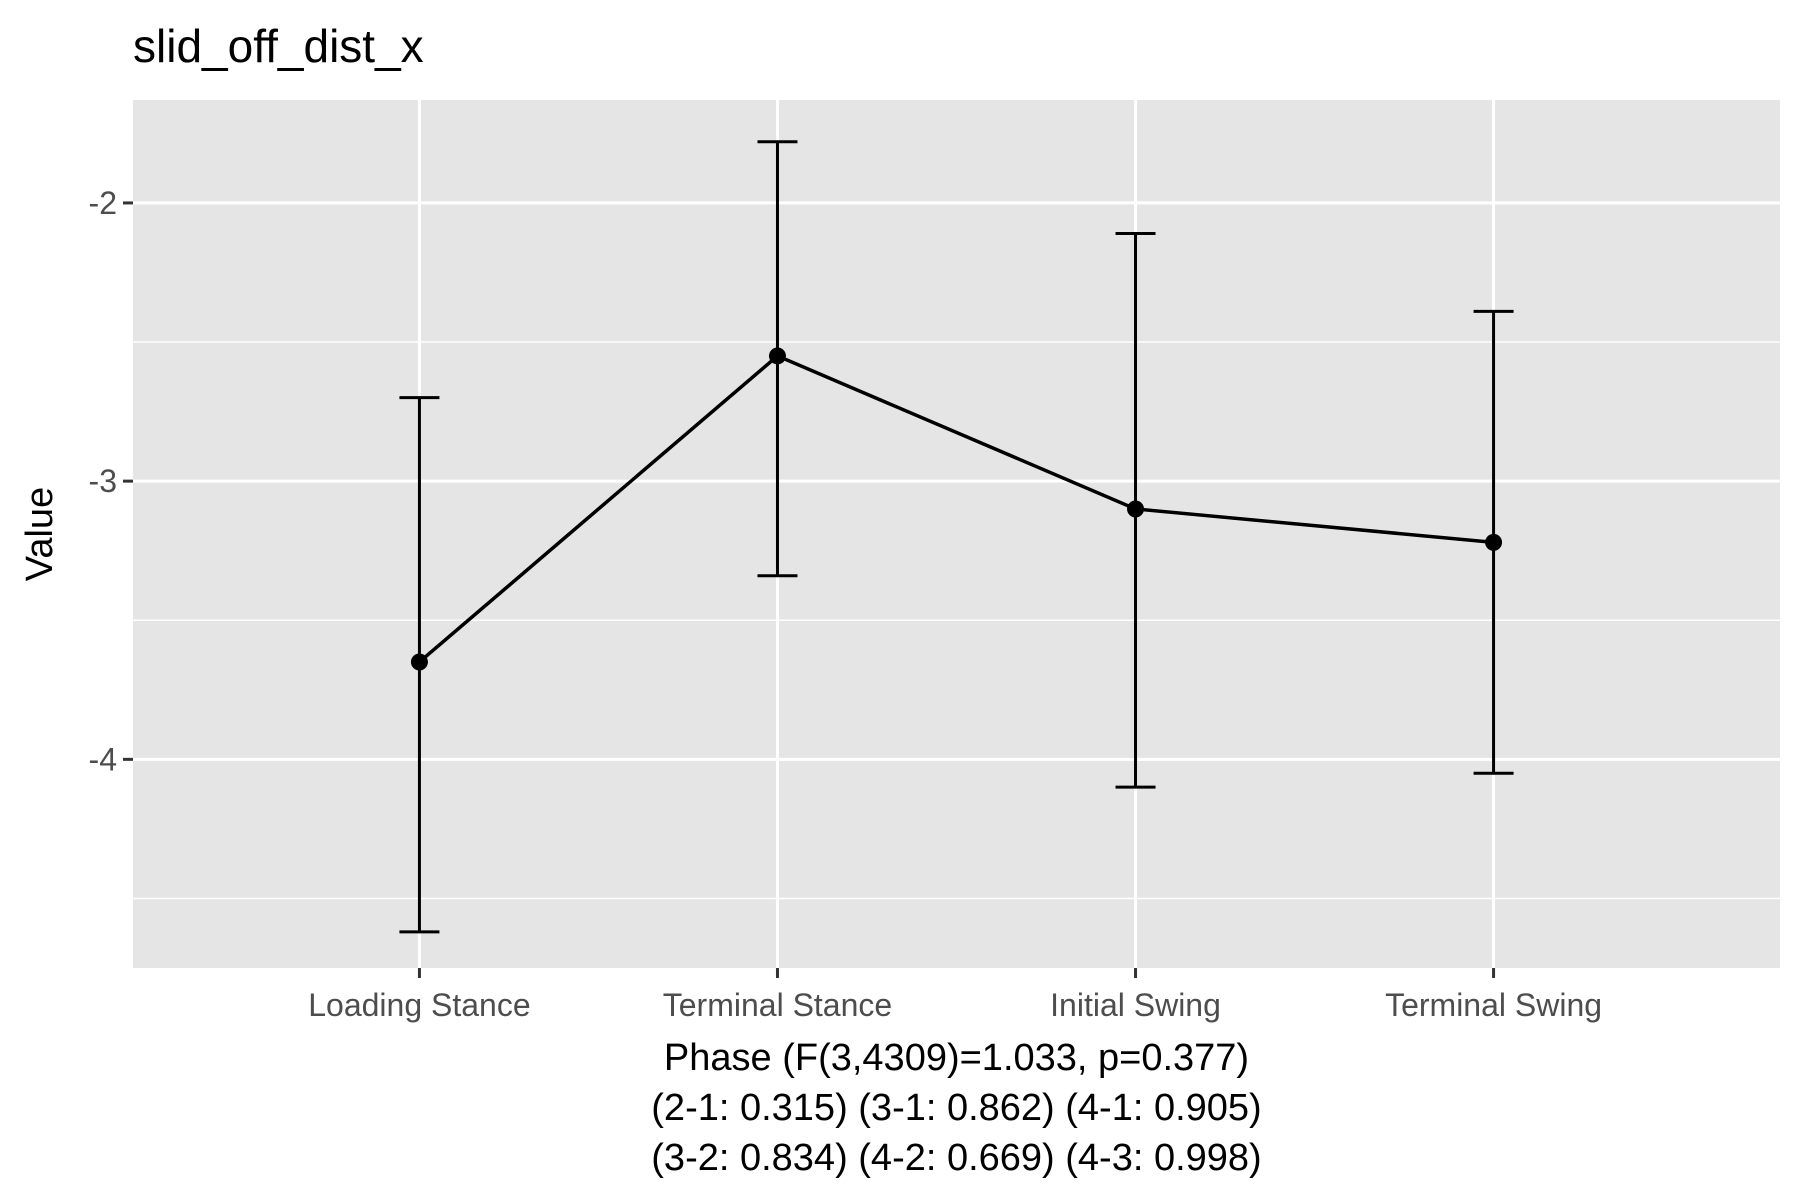 This screenshot has height=1200, width=1800. I want to click on y-axis-title: Value, so click(40, 534).